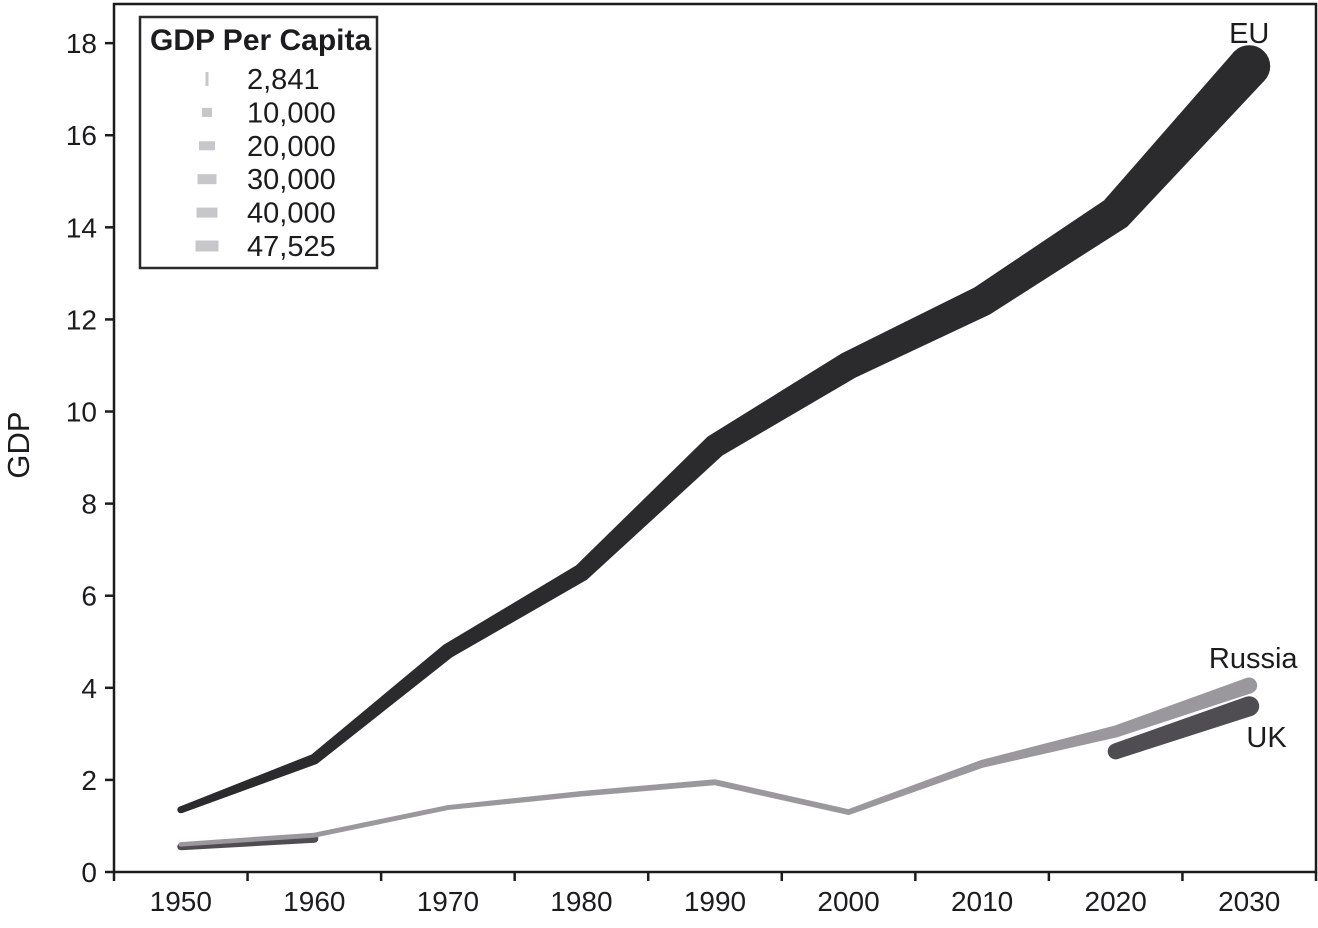  Describe the element at coordinates (261, 40) in the screenshot. I see `legend-title: GDP Per Capita` at that location.